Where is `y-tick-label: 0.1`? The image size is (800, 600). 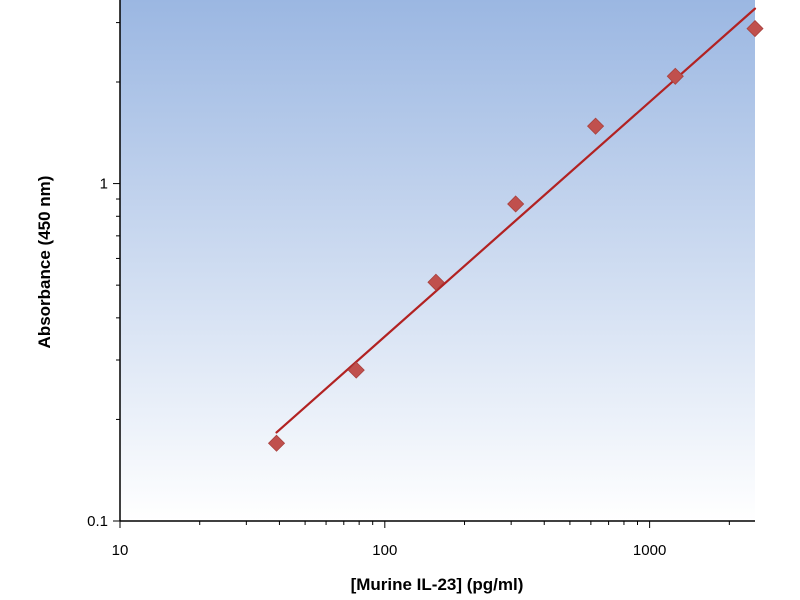 y-tick-label: 0.1 is located at coordinates (97, 521).